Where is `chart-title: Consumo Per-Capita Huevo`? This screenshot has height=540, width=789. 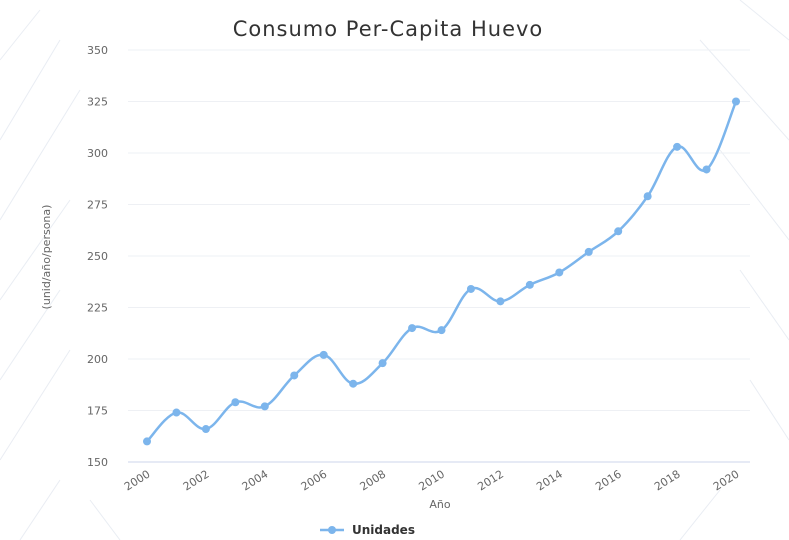
chart-title: Consumo Per-Capita Huevo is located at coordinates (388, 29).